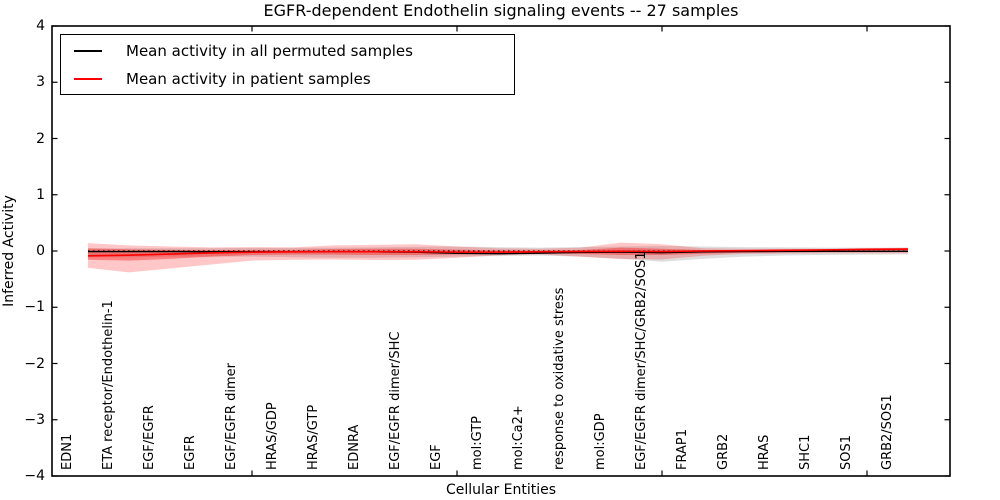  I want to click on x-category-label: mol:GDP, so click(600, 441).